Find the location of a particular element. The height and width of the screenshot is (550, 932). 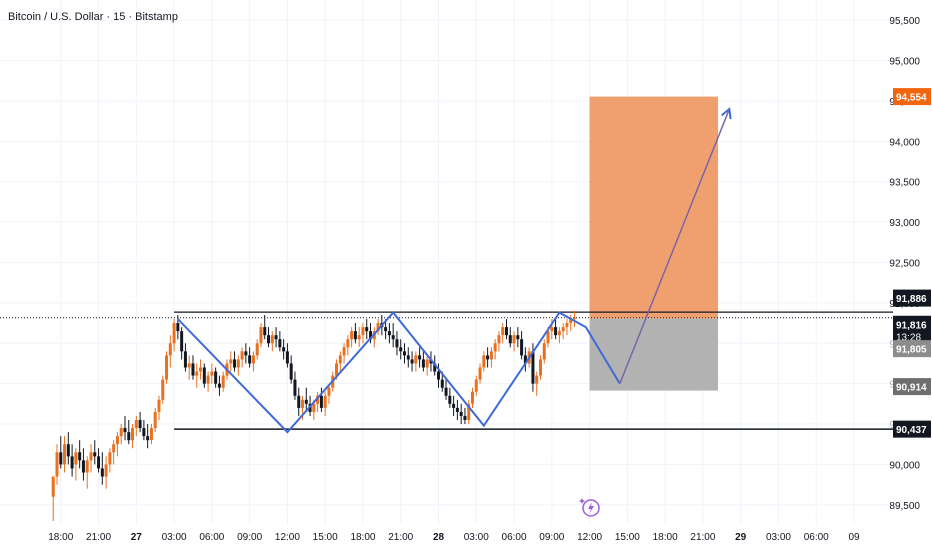

x-tick-label: 03:00 is located at coordinates (174, 537).